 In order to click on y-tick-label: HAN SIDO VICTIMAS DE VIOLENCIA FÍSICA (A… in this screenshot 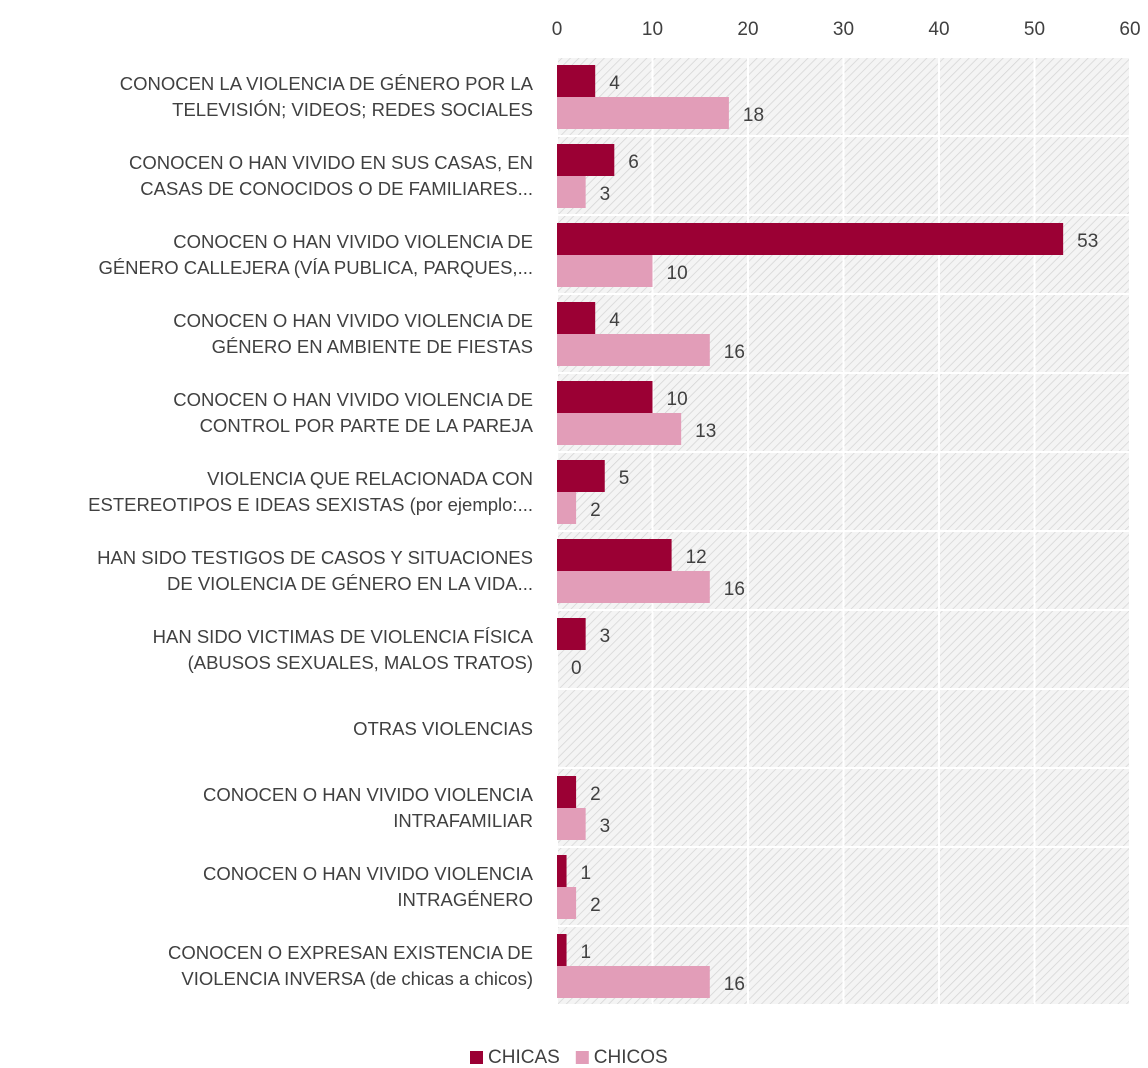, I will do `click(342, 649)`.